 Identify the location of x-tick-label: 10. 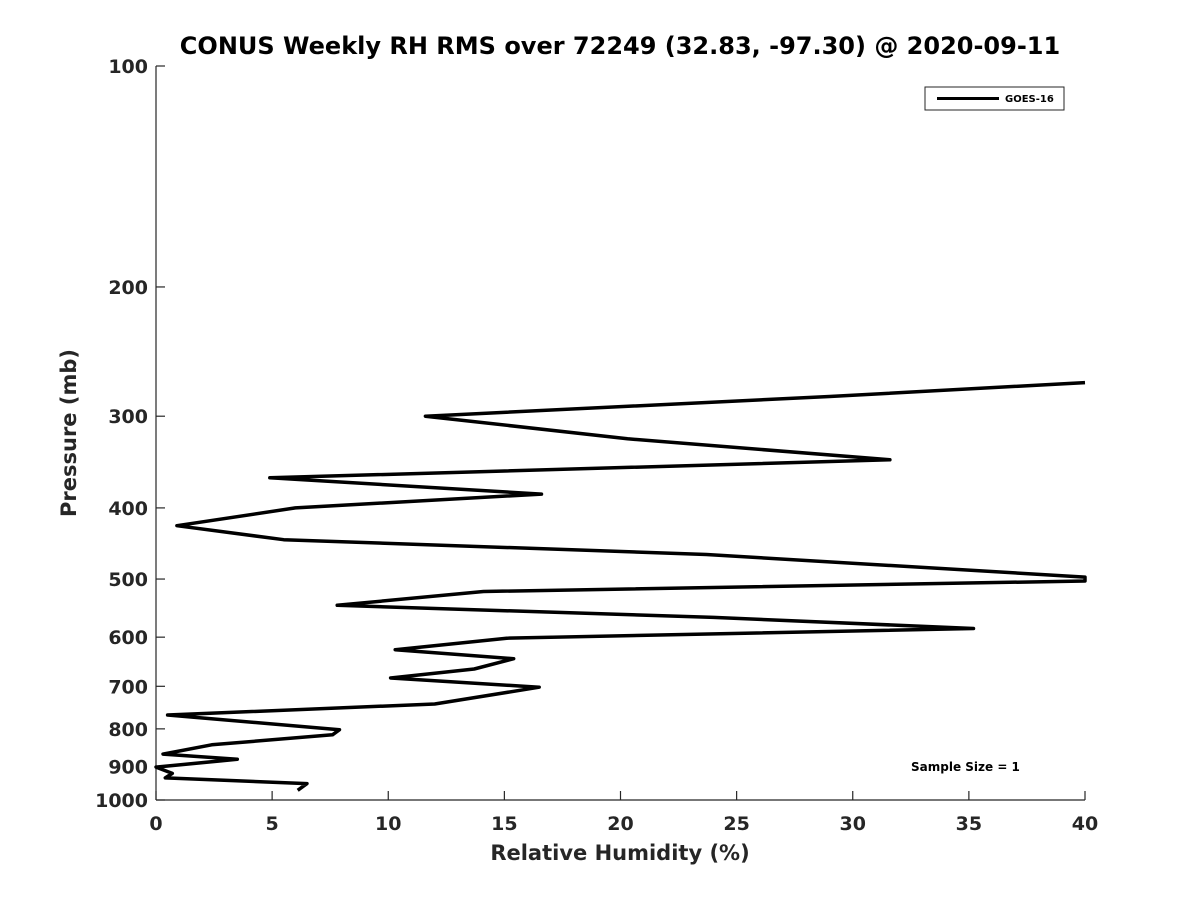
(388, 824).